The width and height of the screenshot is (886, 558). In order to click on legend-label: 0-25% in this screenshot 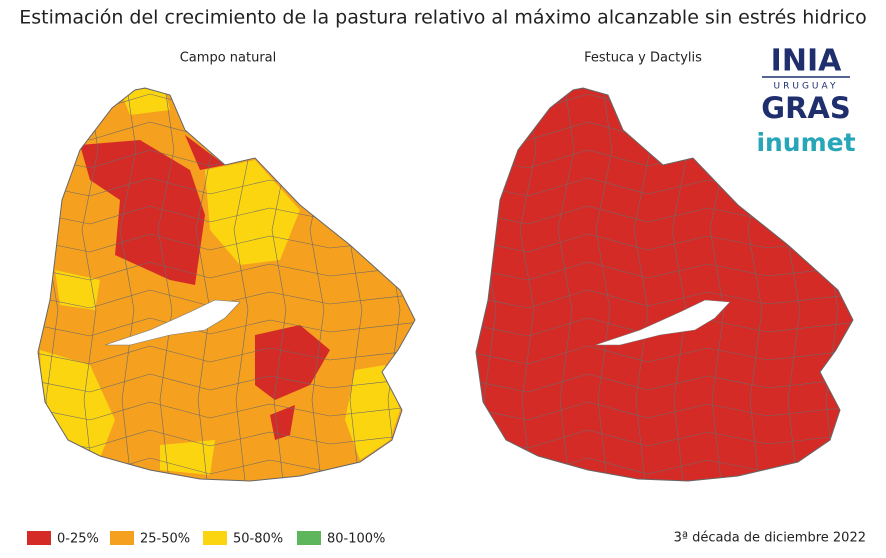, I will do `click(78, 539)`.